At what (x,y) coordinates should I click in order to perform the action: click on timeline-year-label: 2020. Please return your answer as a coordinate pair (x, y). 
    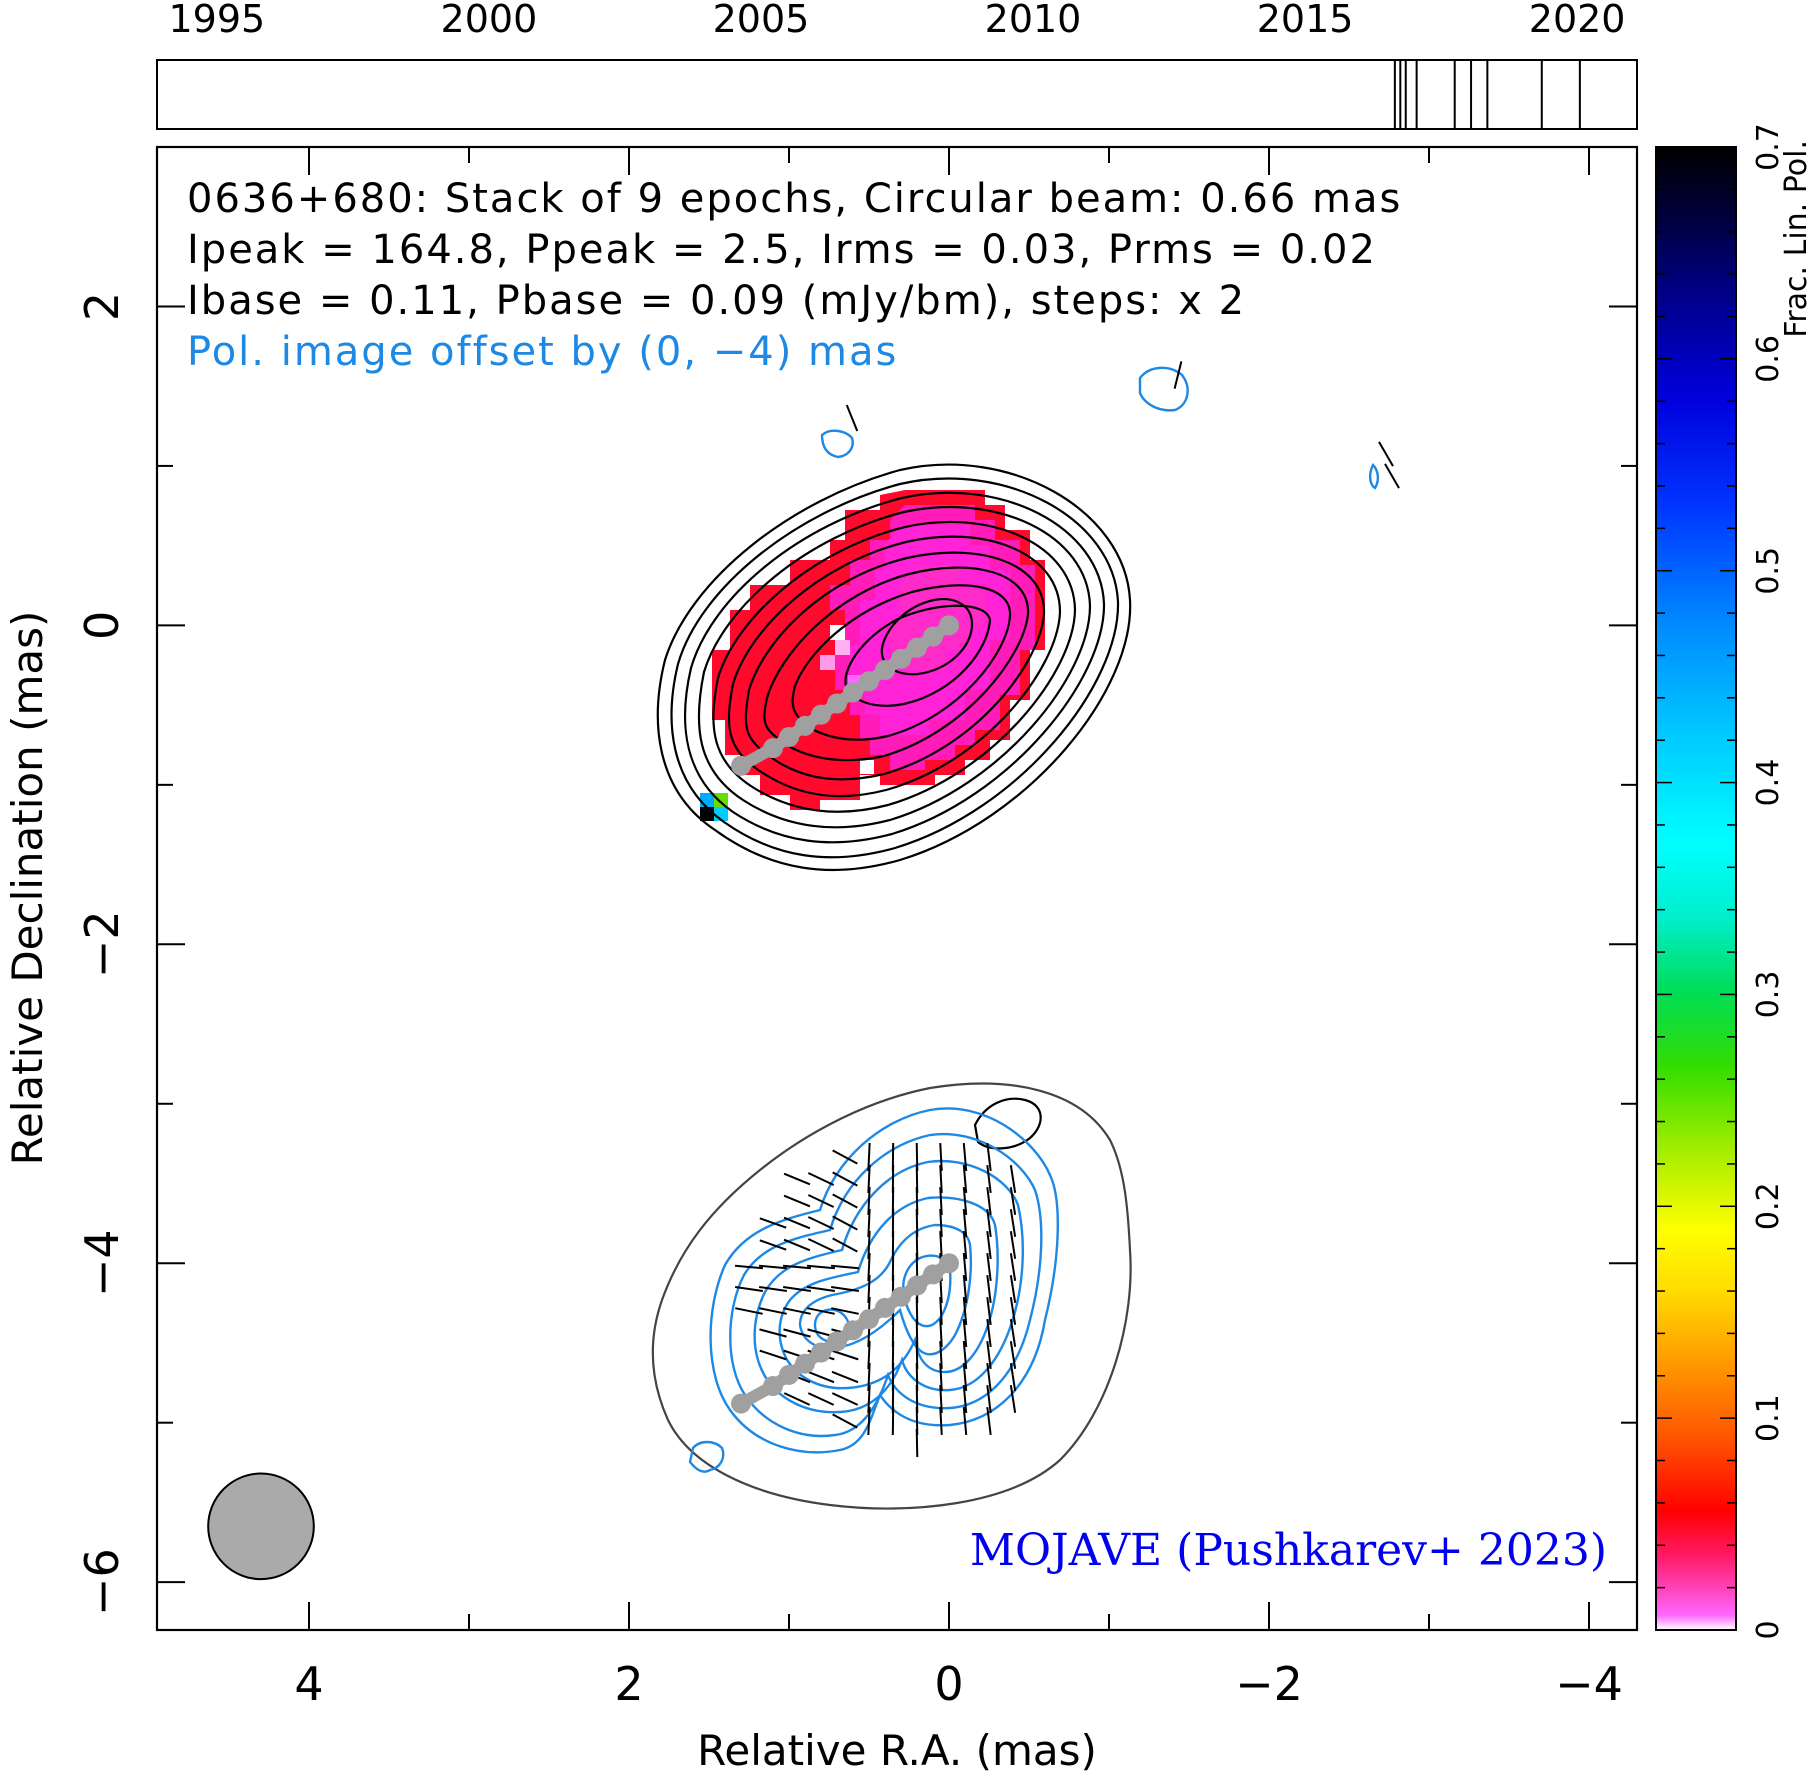
    Looking at the image, I should click on (1577, 20).